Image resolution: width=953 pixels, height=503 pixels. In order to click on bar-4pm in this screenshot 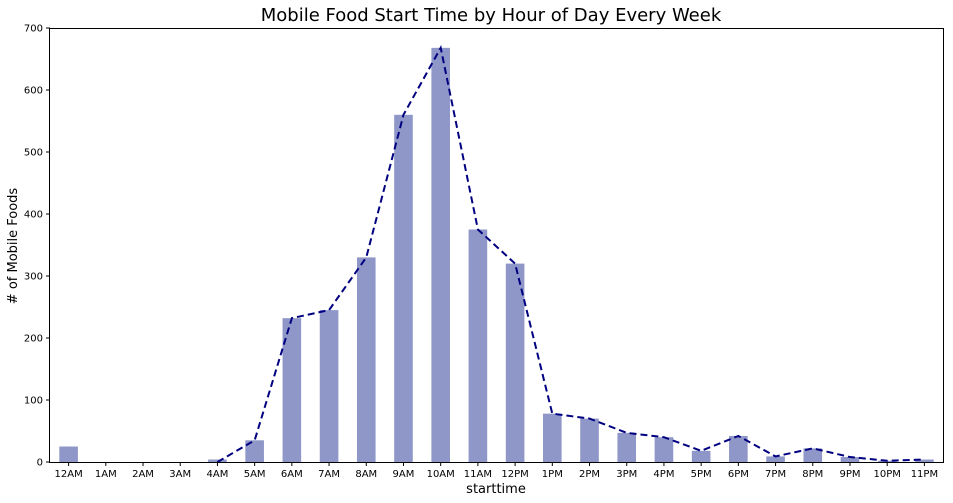, I will do `click(664, 449)`.